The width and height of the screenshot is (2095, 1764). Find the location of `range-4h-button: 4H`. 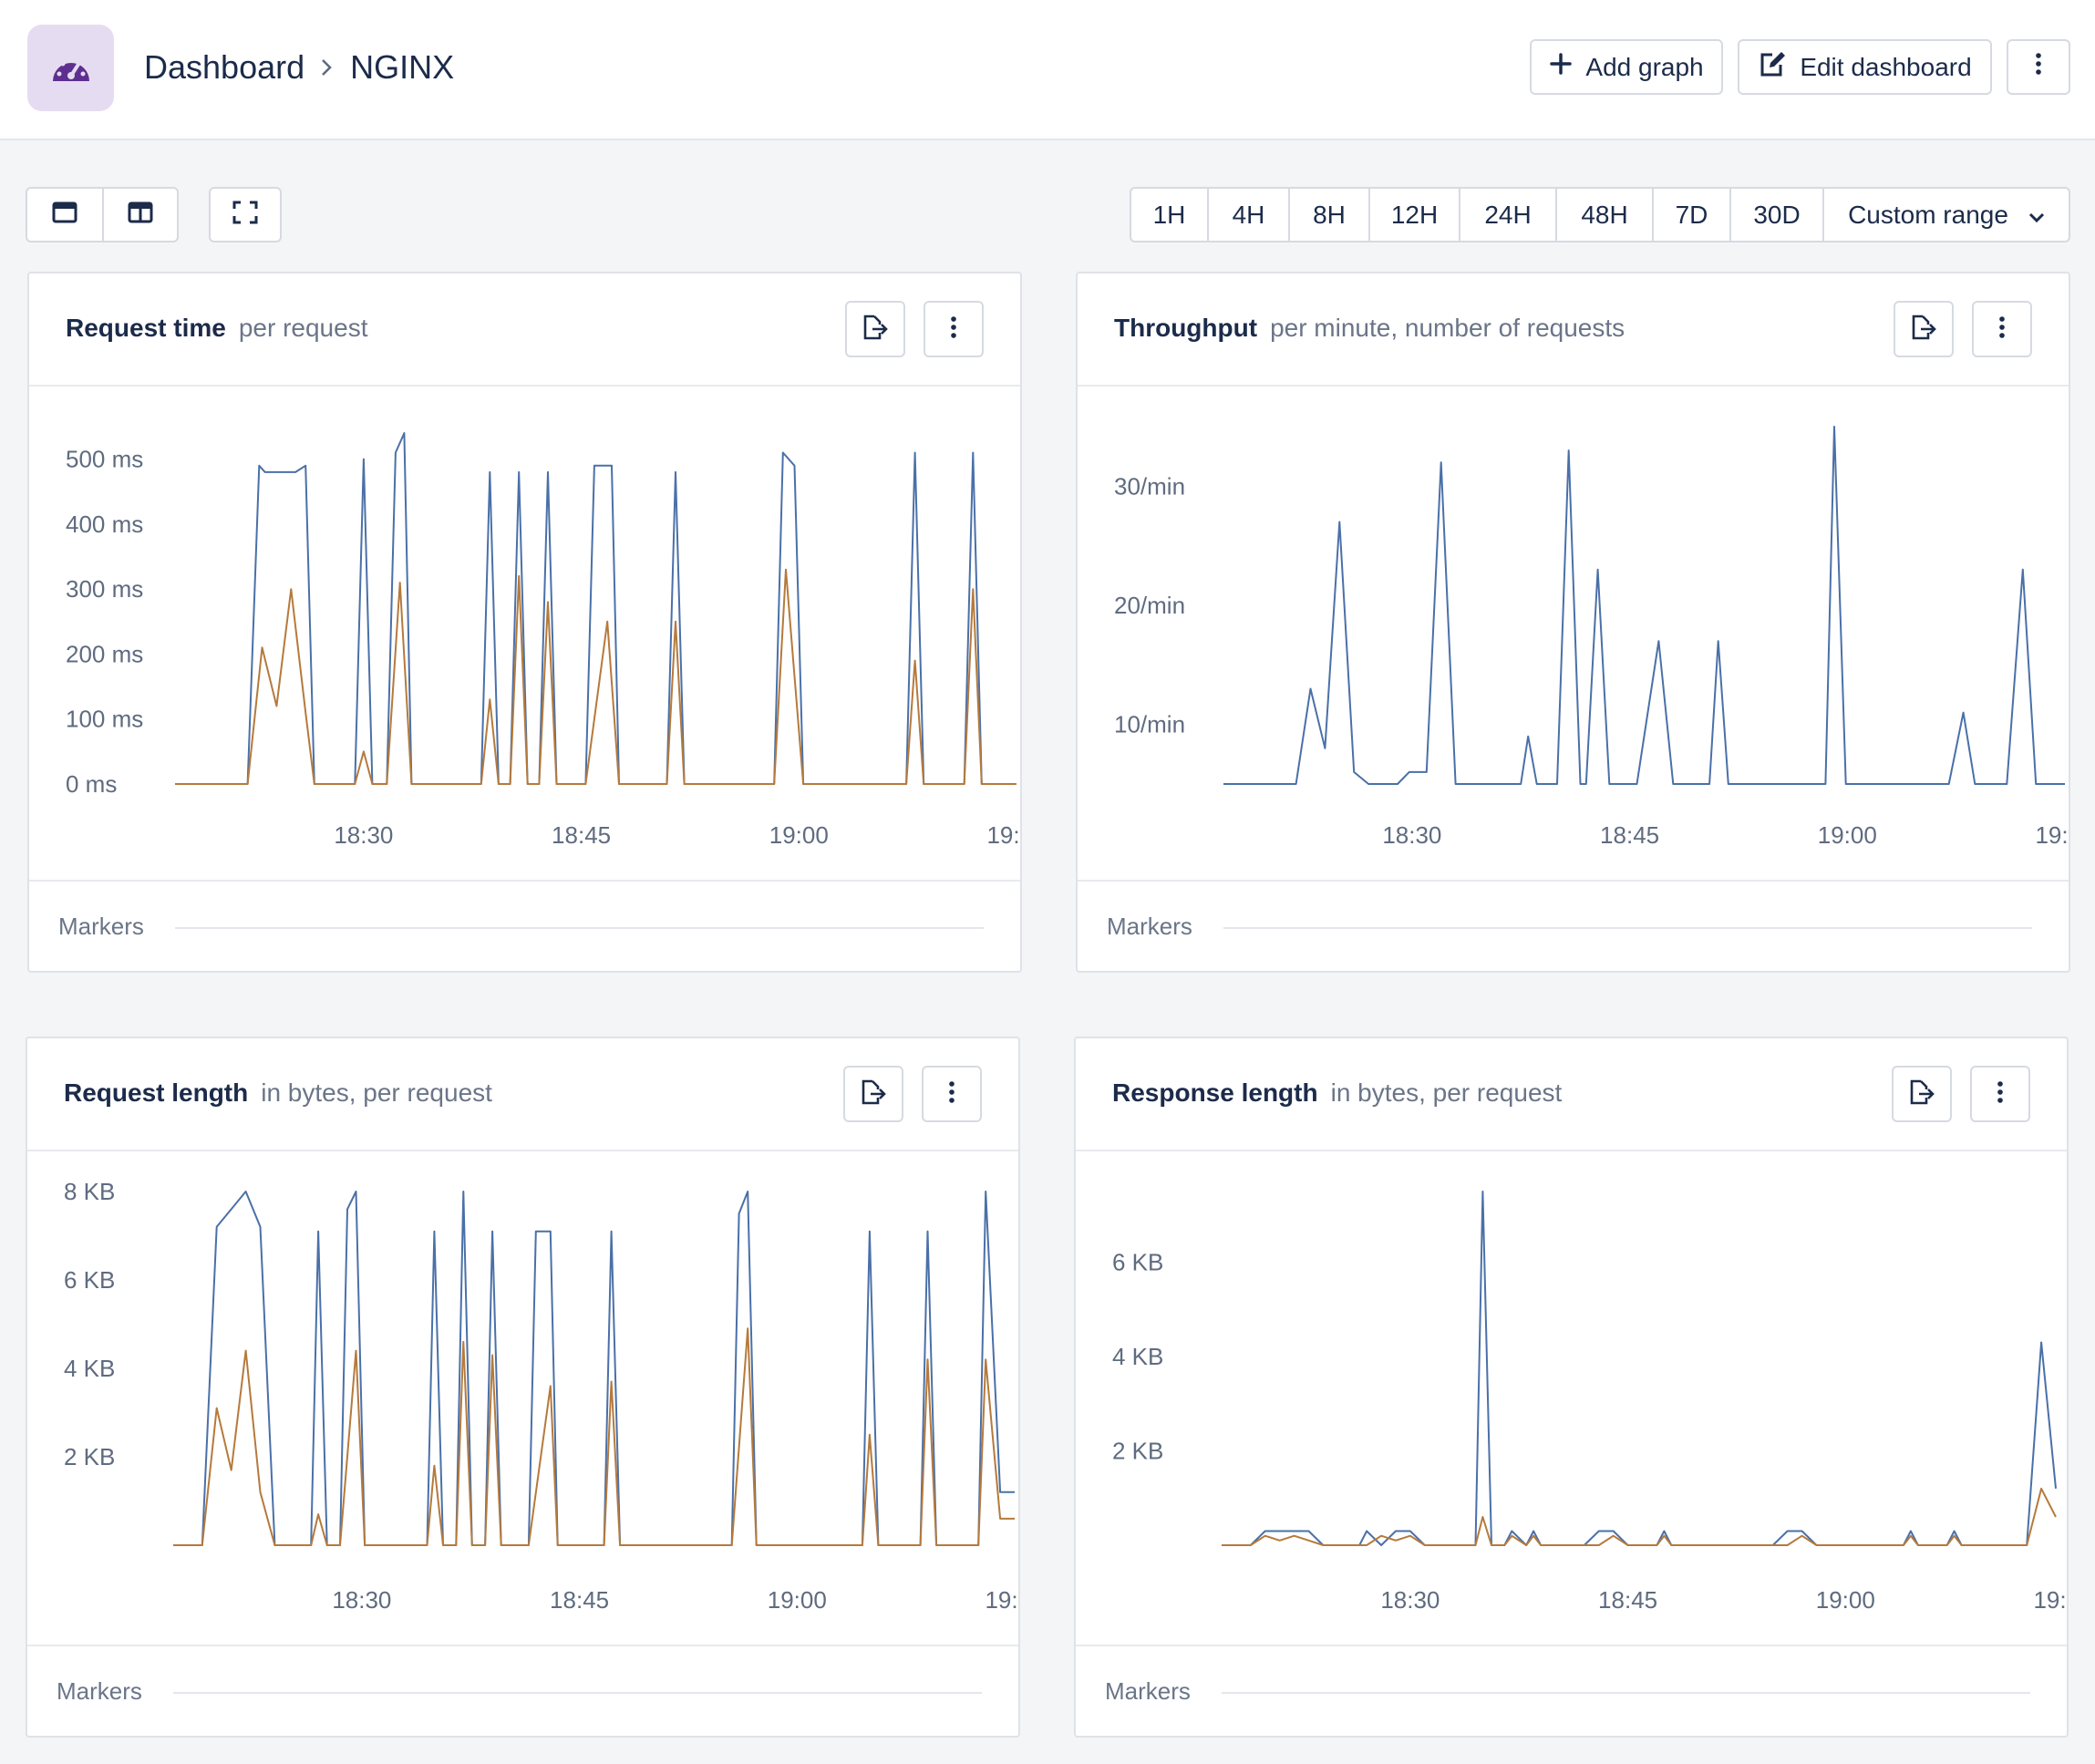

range-4h-button: 4H is located at coordinates (1247, 215).